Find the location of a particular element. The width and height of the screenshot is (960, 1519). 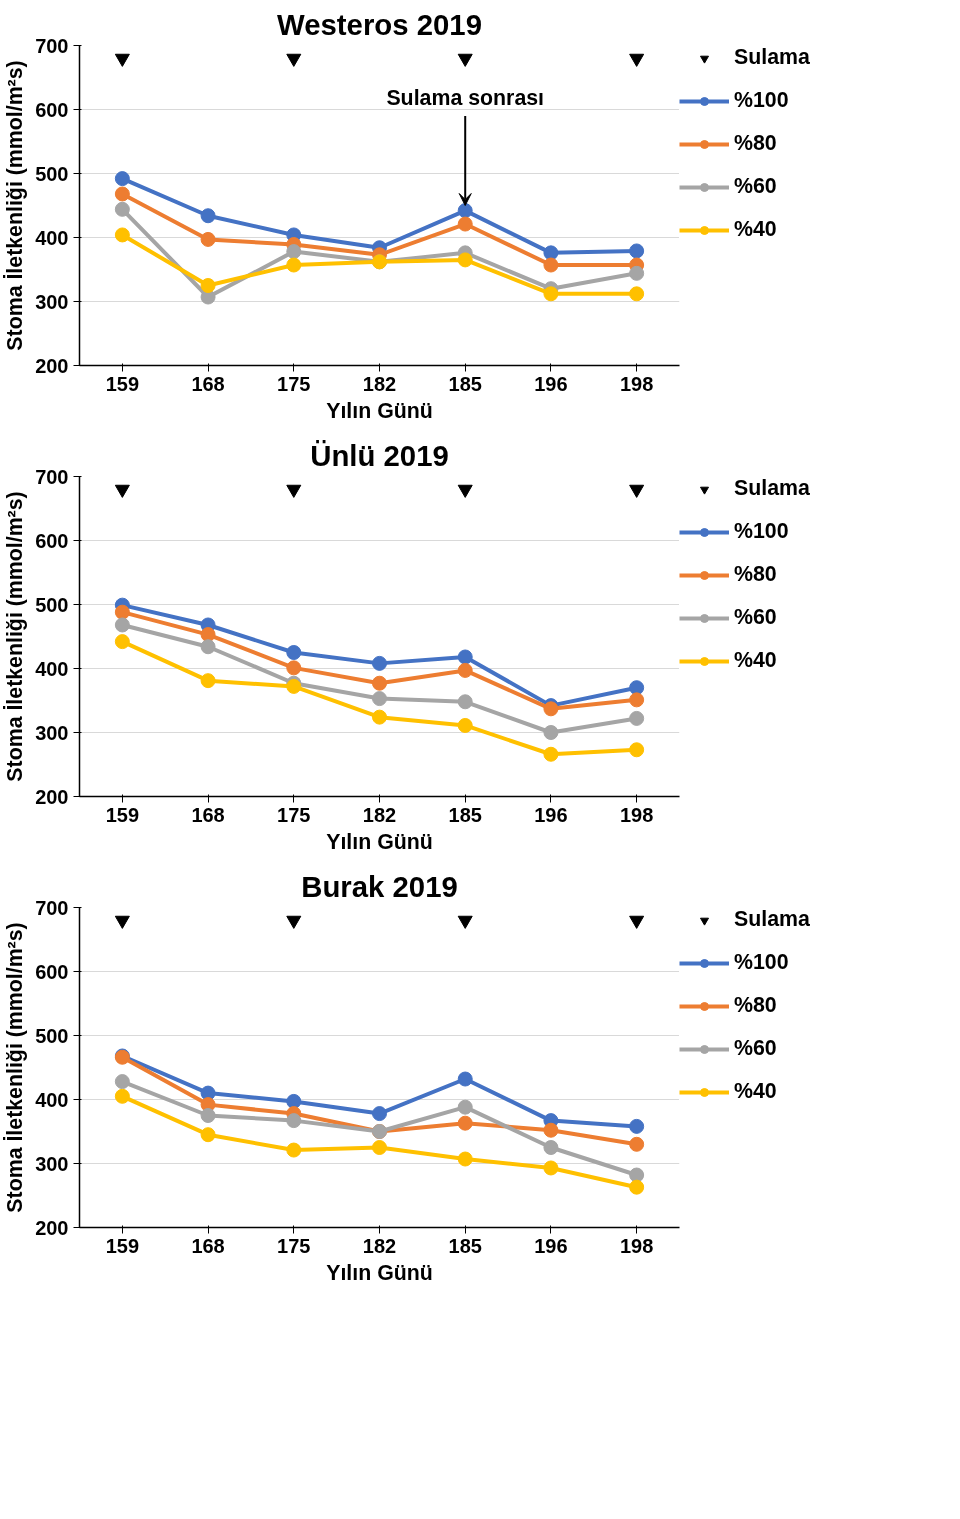

chart-title: Ünlü 2019 is located at coordinates (379, 455).